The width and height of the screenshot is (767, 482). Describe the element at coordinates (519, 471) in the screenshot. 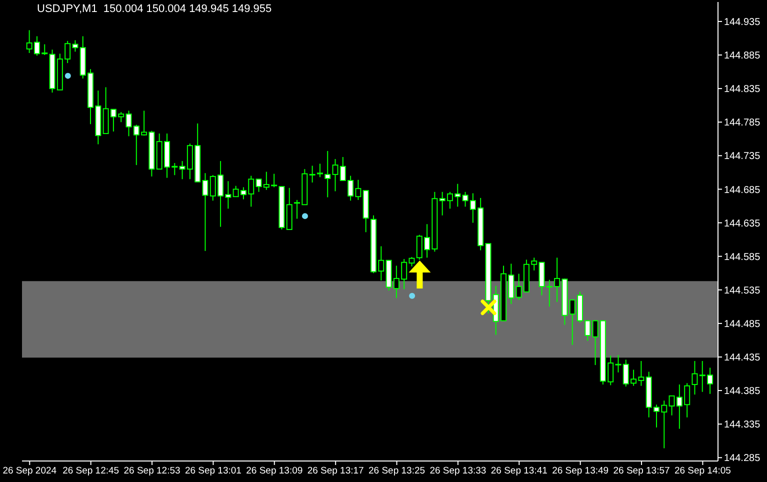

I see `x-tick-label: 26 Sep 13:41` at that location.